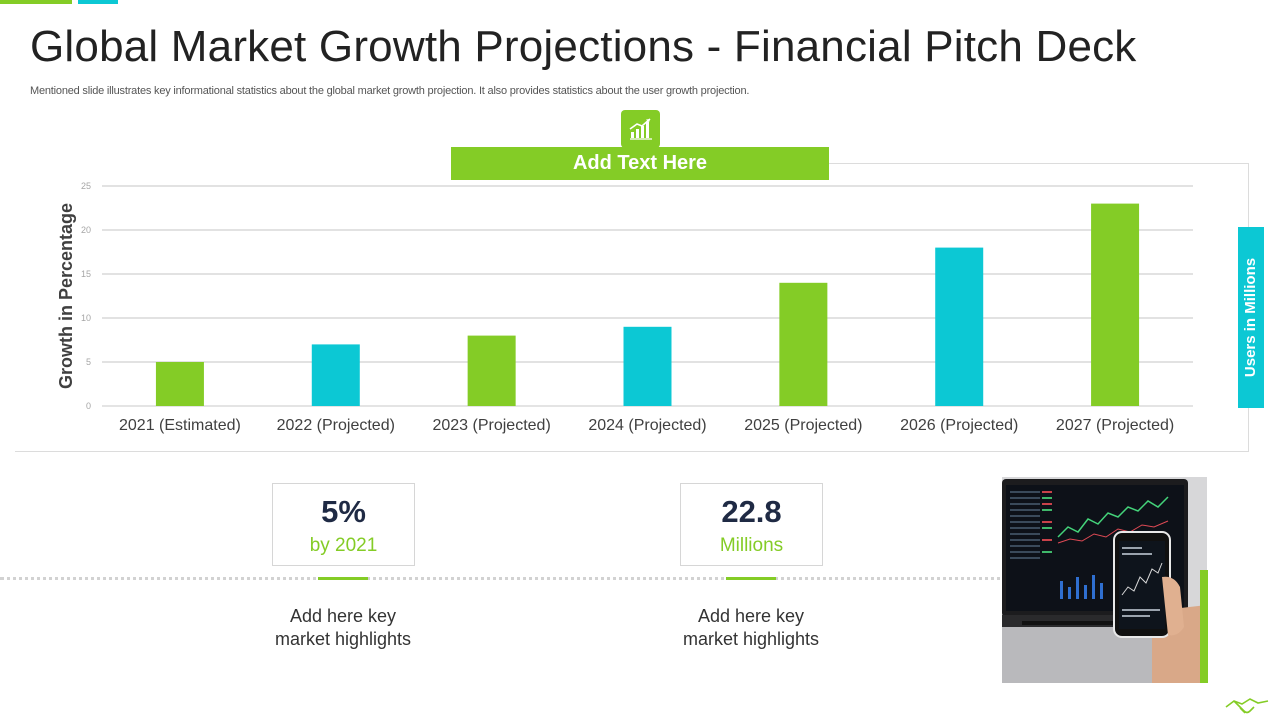 This screenshot has width=1280, height=722. I want to click on y-tick-label: 20, so click(86, 230).